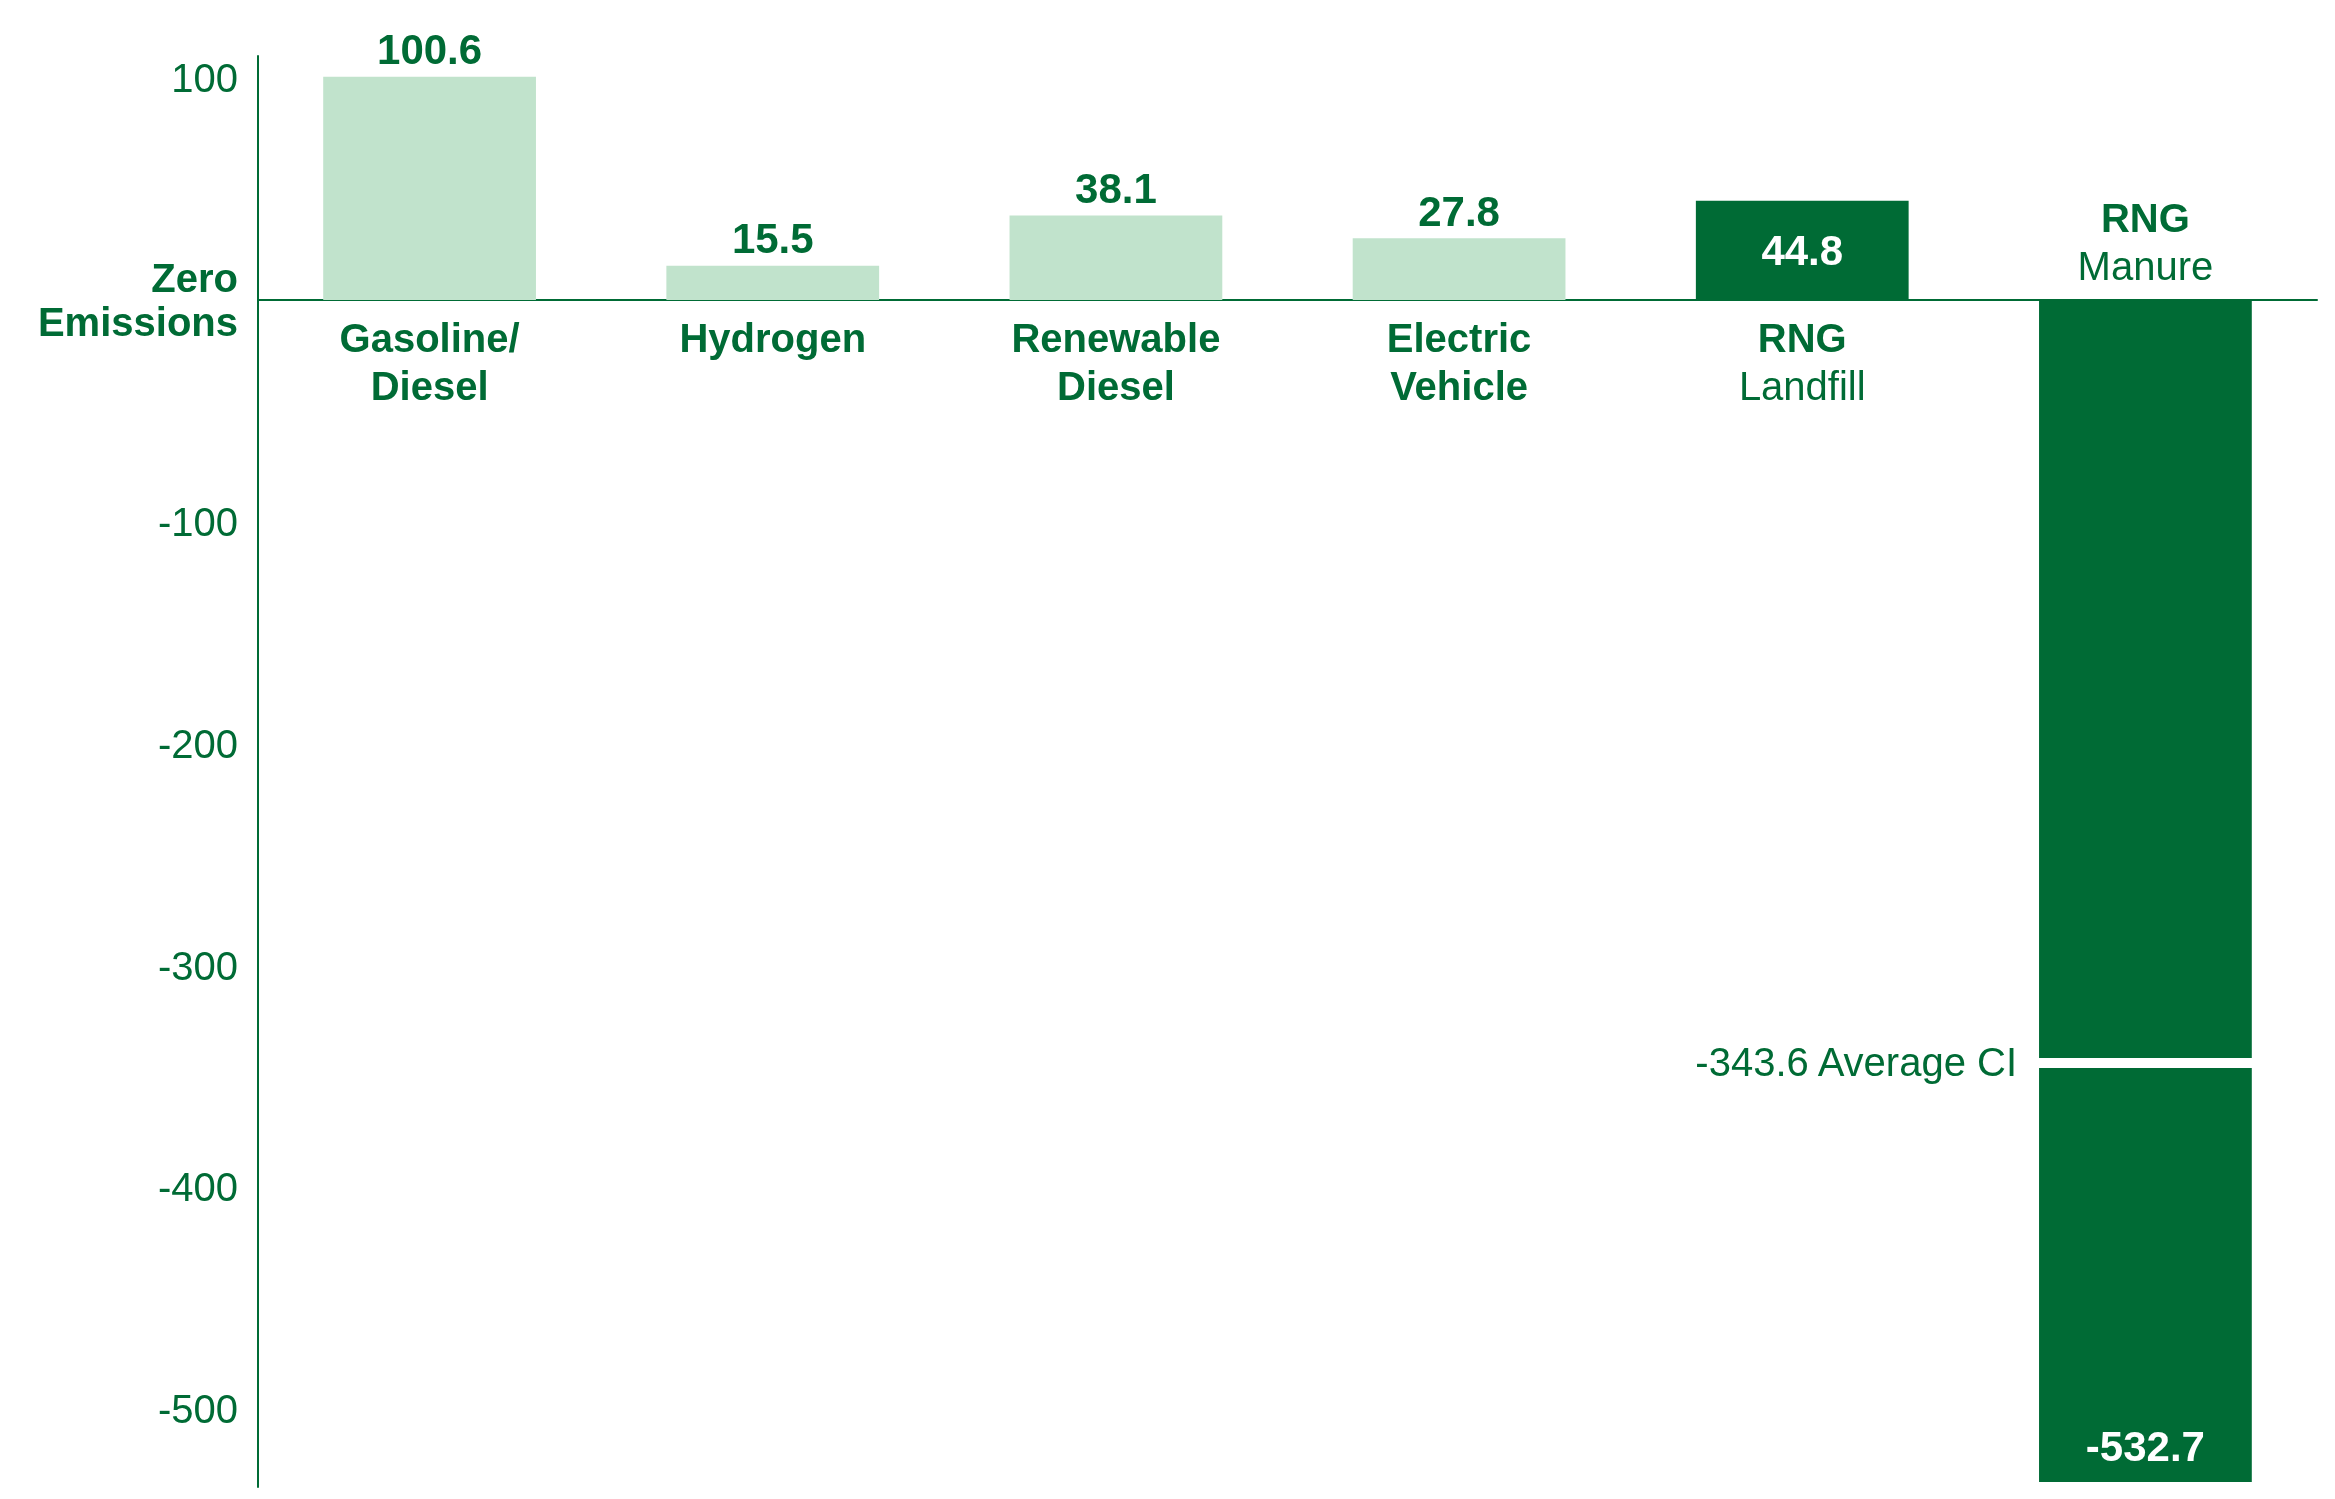  I want to click on data-label: 44.8, so click(1802, 250).